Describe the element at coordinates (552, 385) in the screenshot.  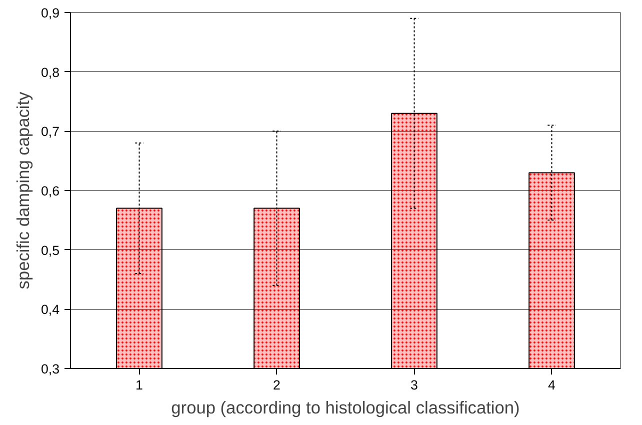
I see `x-tick-label: 4` at that location.